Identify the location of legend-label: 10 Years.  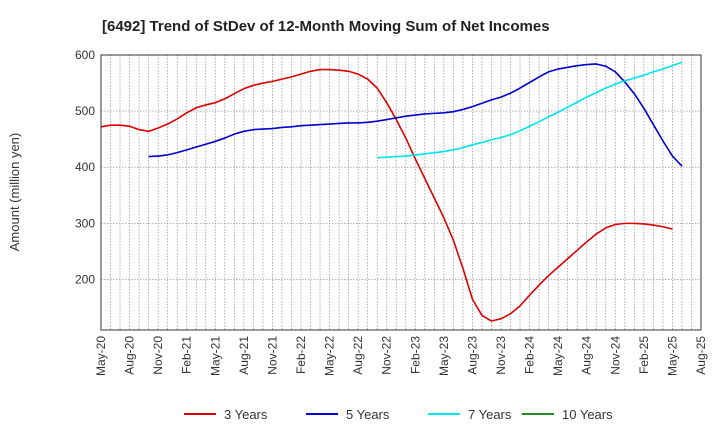
(587, 414).